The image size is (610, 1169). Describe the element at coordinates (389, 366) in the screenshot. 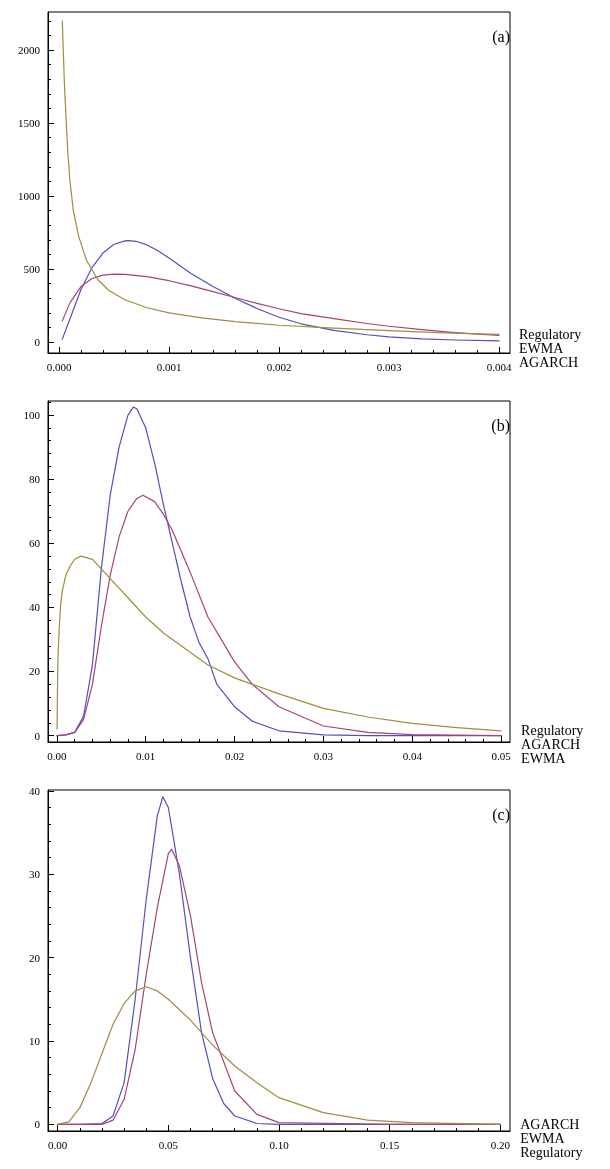

I see `x-tick-label: 0.003` at that location.